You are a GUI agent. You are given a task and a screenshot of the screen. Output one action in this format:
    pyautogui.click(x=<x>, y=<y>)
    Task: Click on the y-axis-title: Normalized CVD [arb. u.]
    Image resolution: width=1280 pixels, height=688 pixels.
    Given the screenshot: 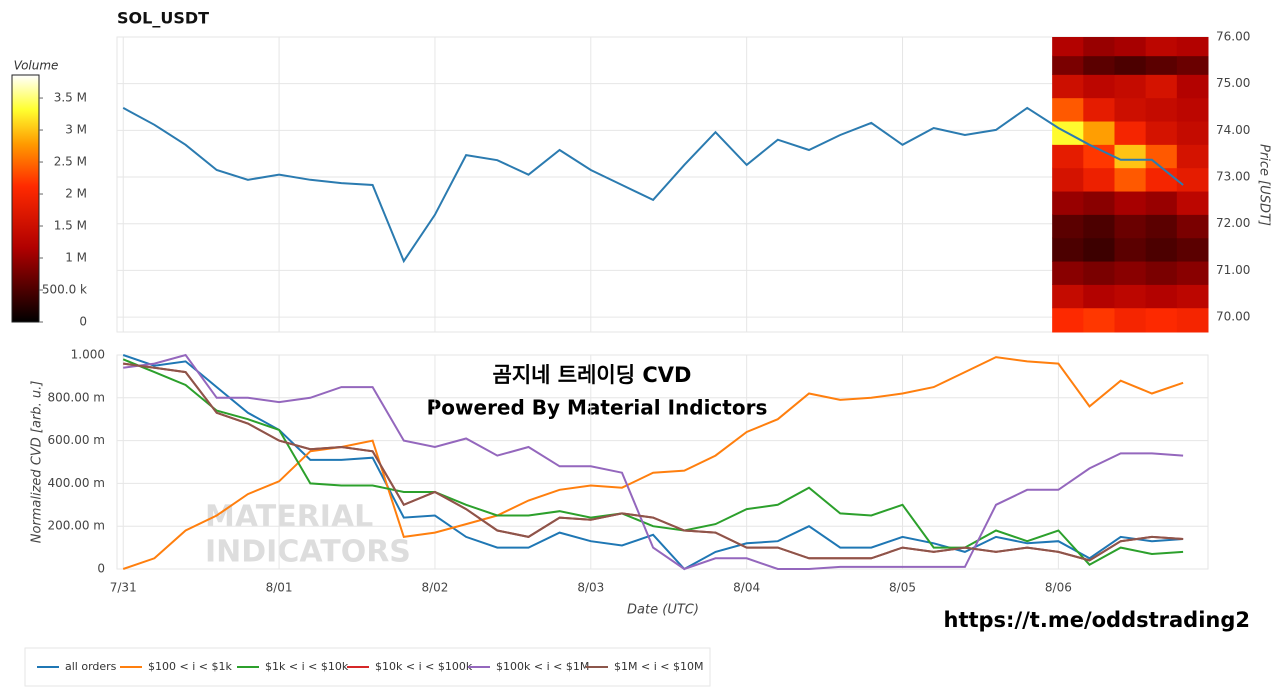 What is the action you would take?
    pyautogui.click(x=37, y=462)
    